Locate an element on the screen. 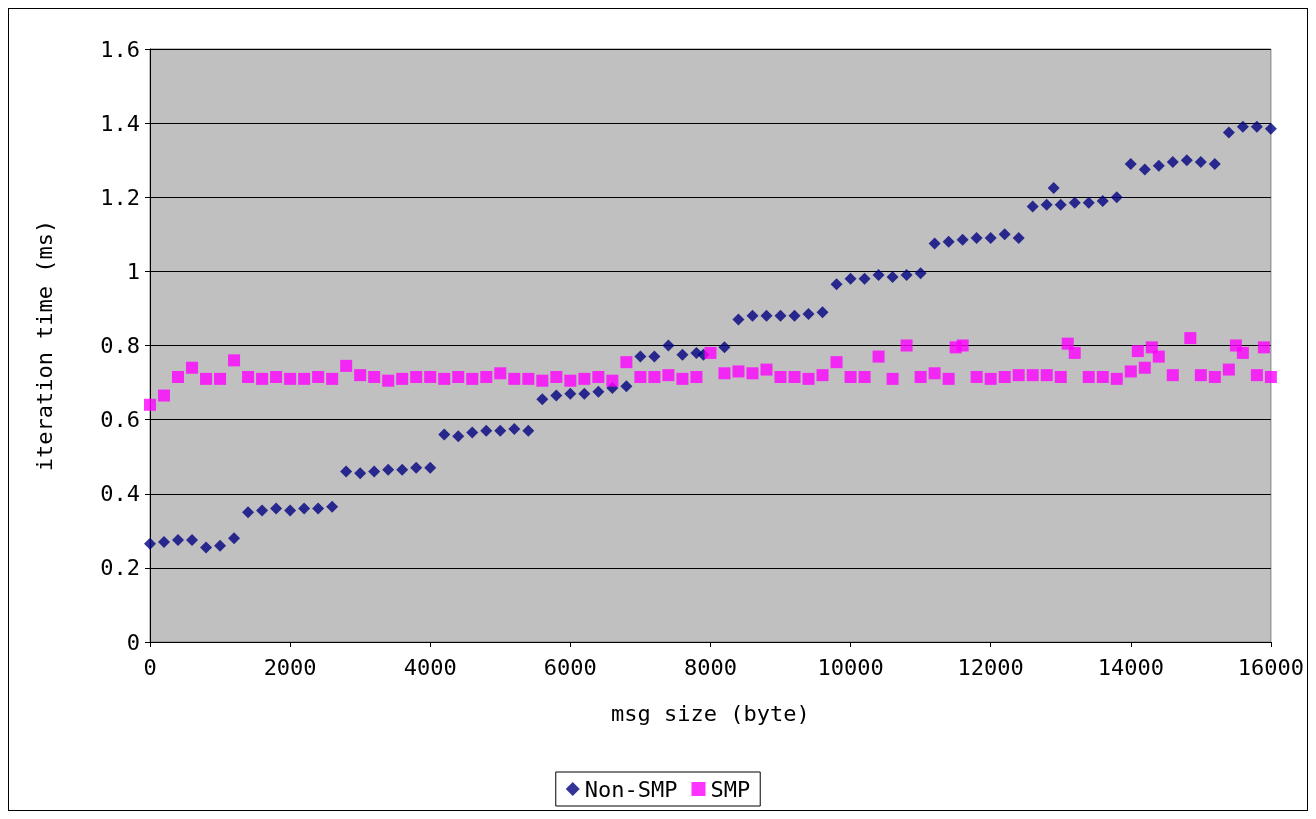  x-tick-label: 0 is located at coordinates (150, 667).